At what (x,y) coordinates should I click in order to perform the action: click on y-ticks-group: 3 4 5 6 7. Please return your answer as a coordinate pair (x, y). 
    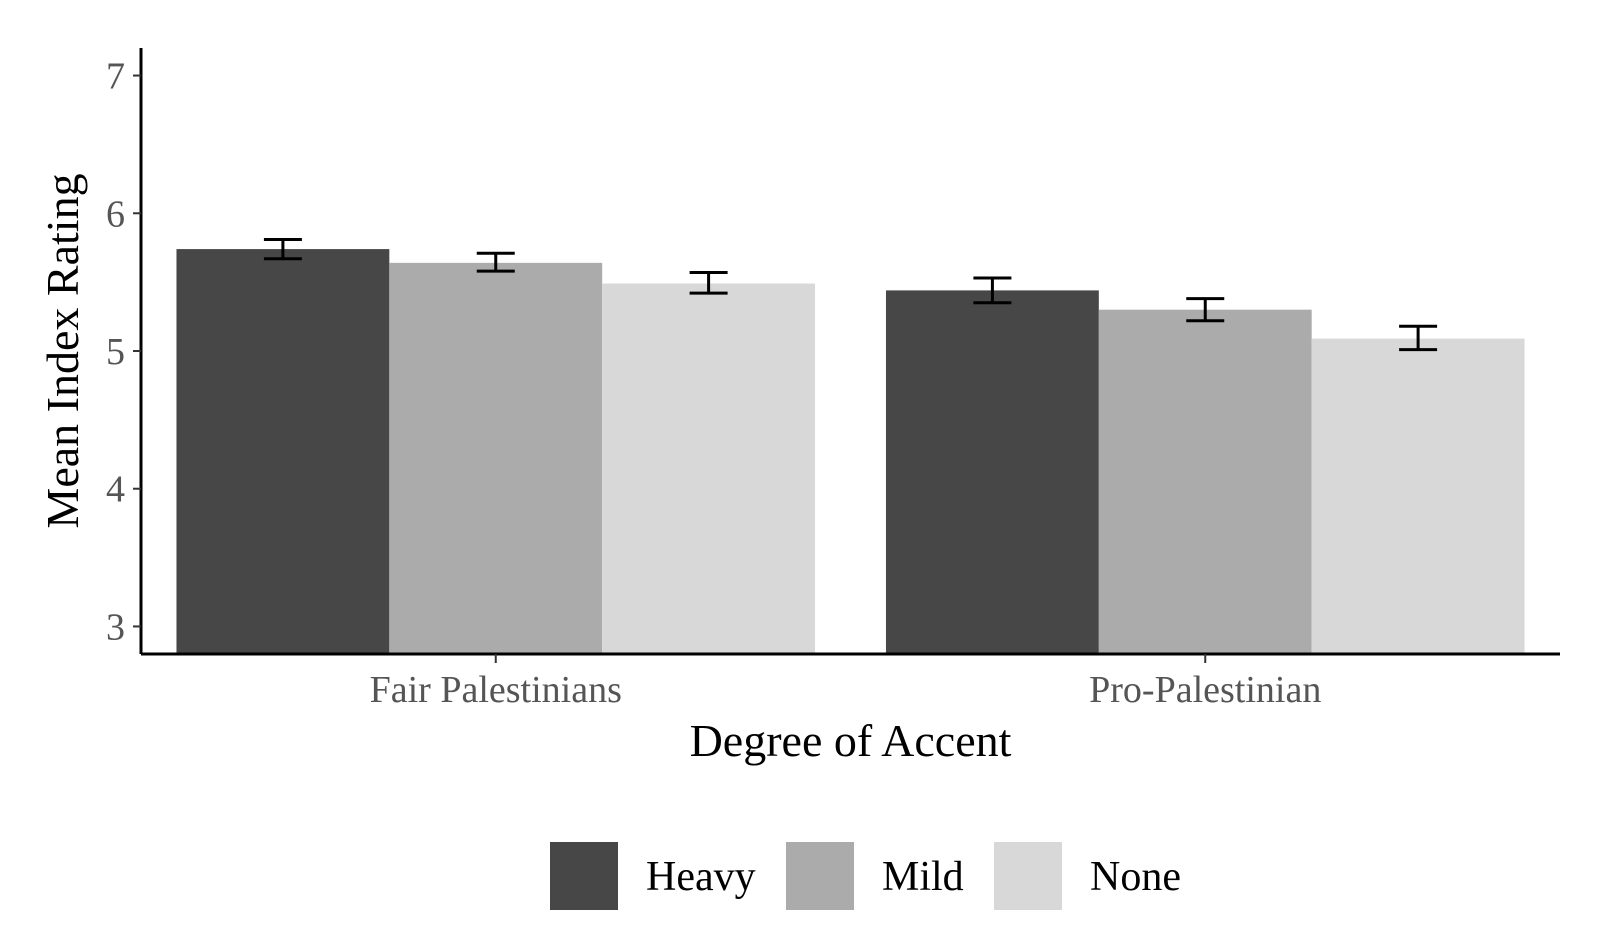
    Looking at the image, I should click on (123, 352).